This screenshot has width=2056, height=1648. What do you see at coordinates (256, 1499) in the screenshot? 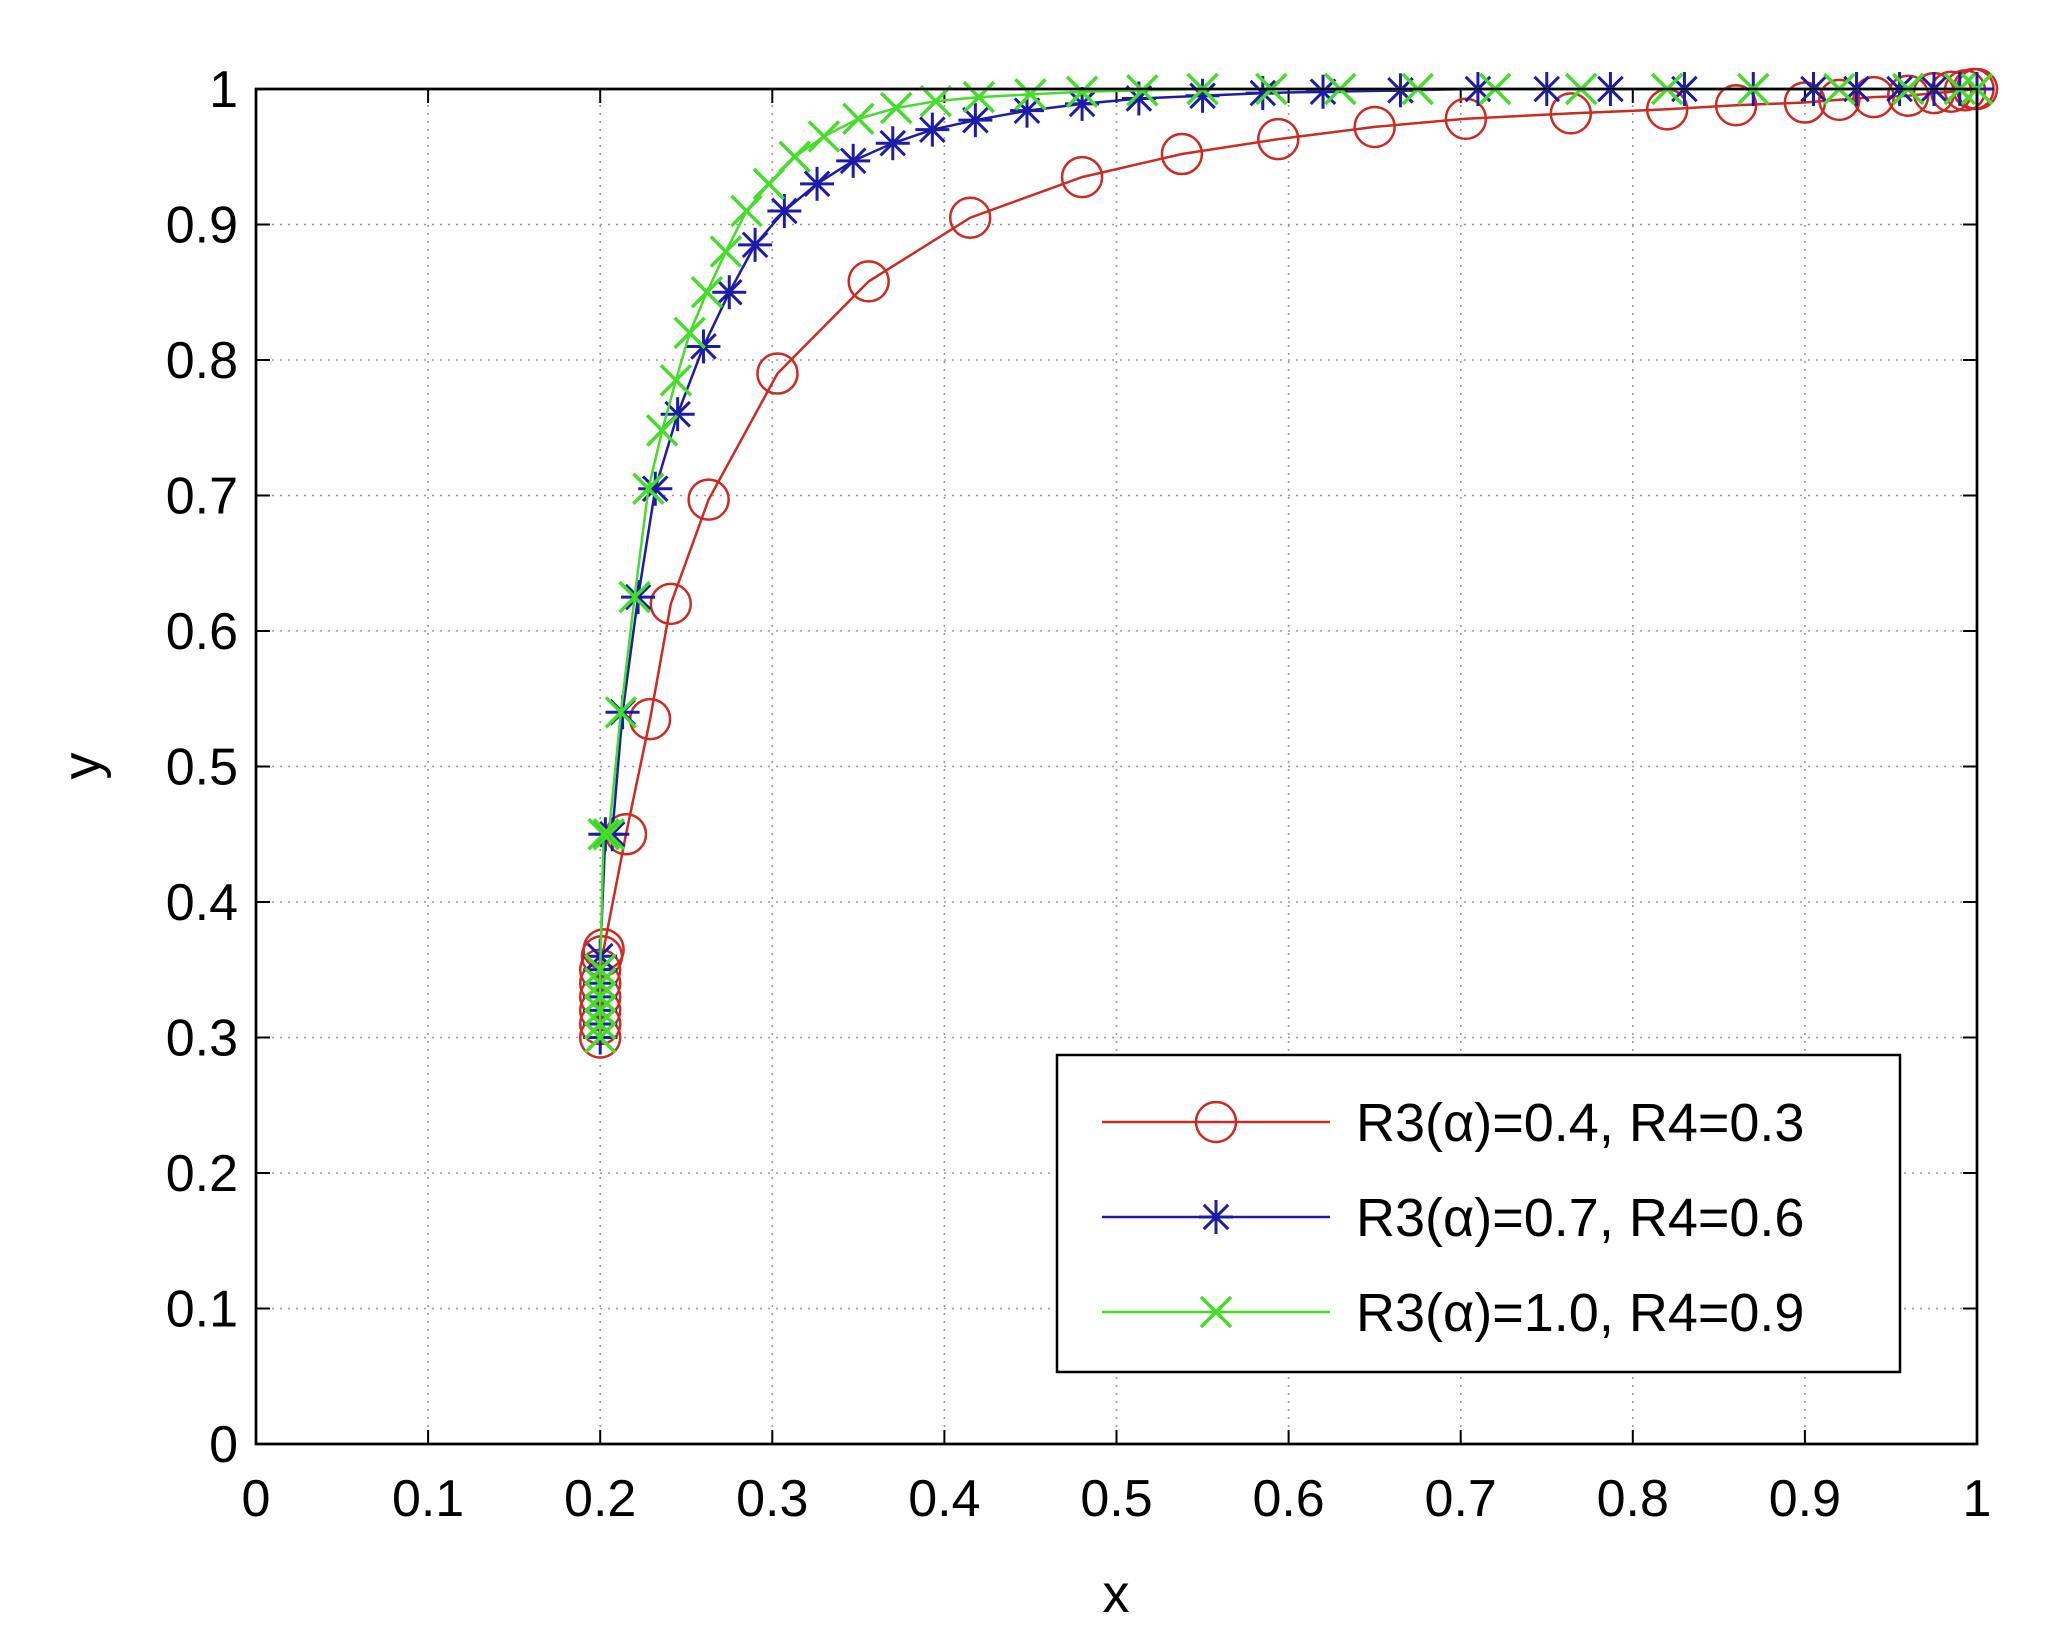
I see `x-tick-label: 0` at bounding box center [256, 1499].